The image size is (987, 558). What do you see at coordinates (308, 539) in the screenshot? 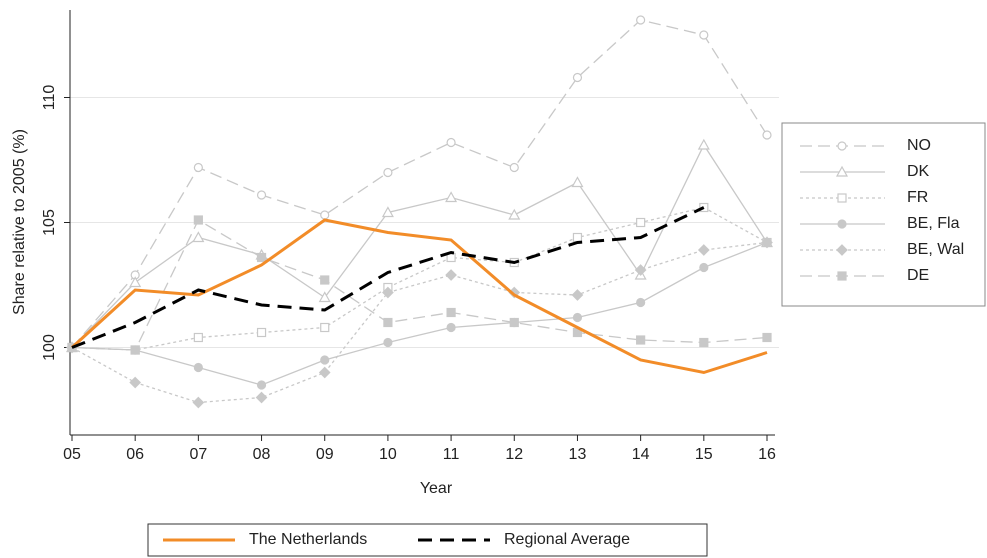
I see `legend-label: The Netherlands` at bounding box center [308, 539].